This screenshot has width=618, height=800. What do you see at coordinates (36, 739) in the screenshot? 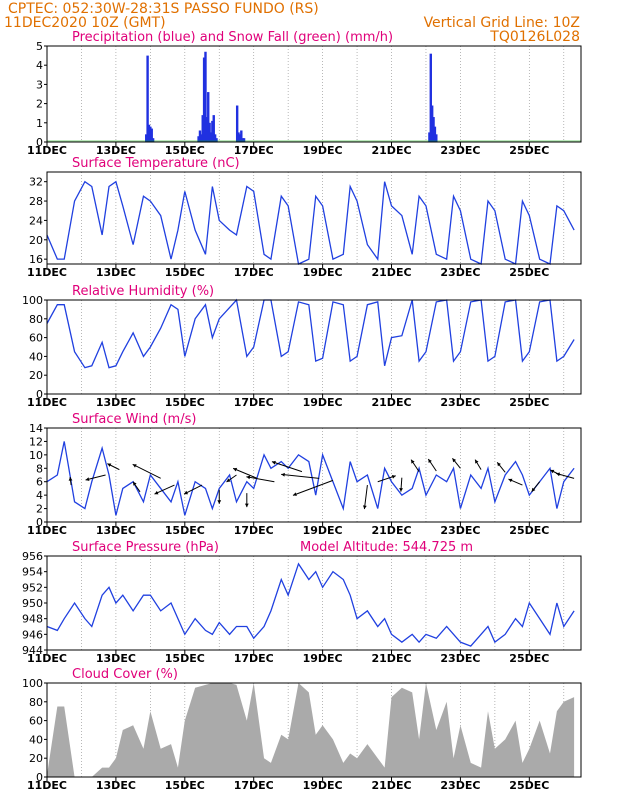
I see `y-tick-label: 40` at bounding box center [36, 739].